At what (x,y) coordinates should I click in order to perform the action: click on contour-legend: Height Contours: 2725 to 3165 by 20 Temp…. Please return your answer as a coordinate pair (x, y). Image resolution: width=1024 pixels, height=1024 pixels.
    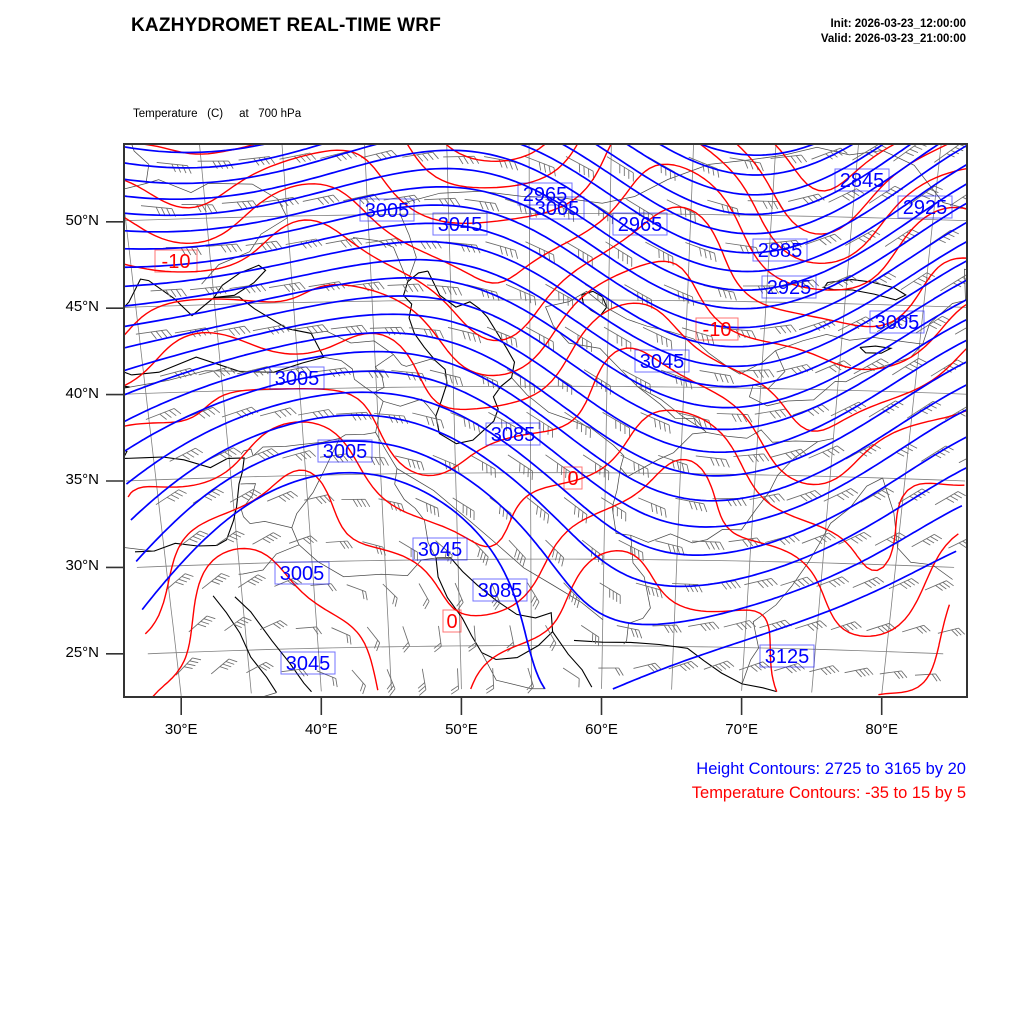
    Looking at the image, I should click on (829, 781).